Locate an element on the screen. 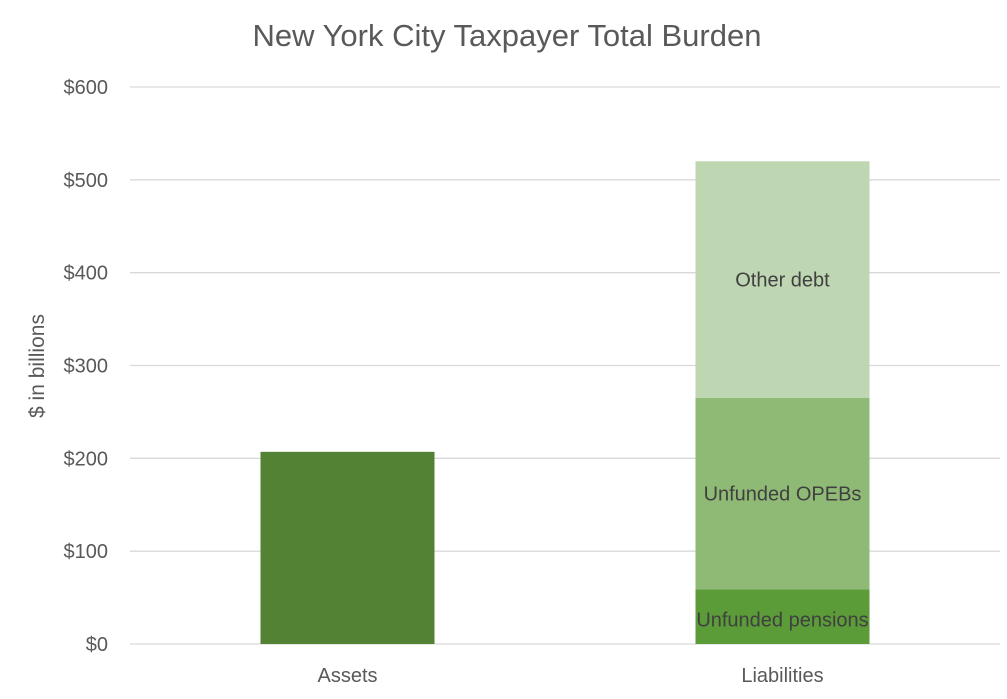 This screenshot has height=699, width=1007. x-tick-label: Assets is located at coordinates (347, 676).